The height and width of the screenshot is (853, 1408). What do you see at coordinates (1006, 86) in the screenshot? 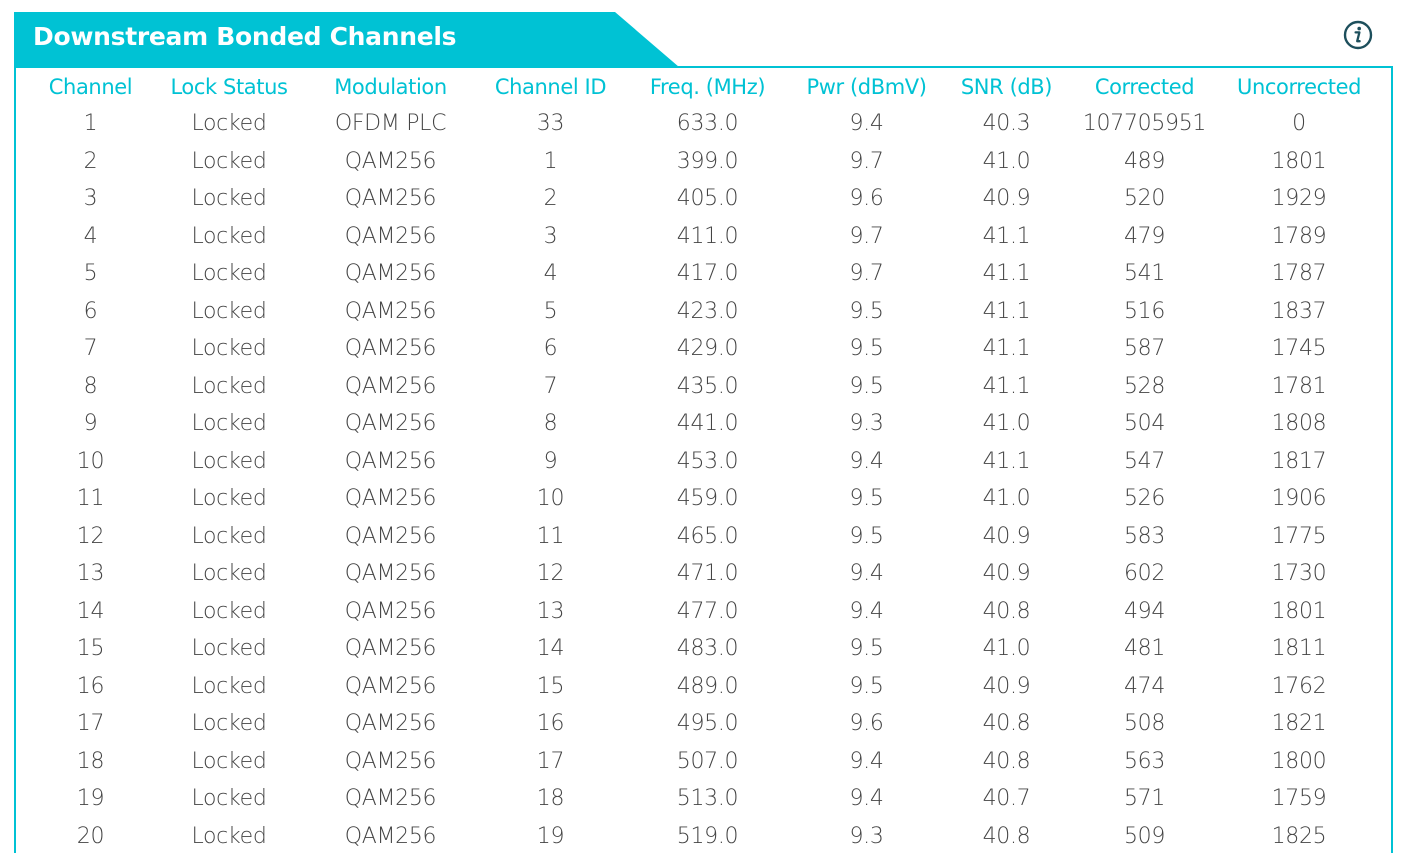
I see `column-header-snr: SNR (dB)` at bounding box center [1006, 86].